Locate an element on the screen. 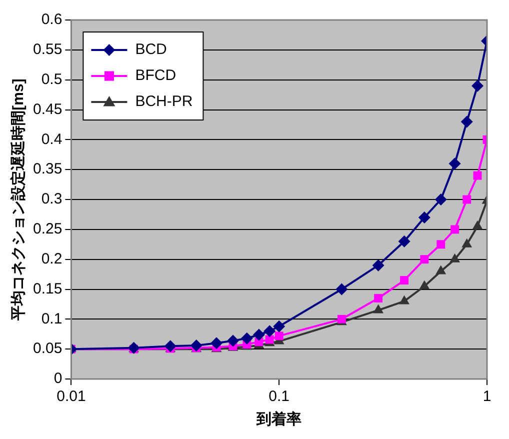  y-tick-label: 0.05 is located at coordinates (47, 349).